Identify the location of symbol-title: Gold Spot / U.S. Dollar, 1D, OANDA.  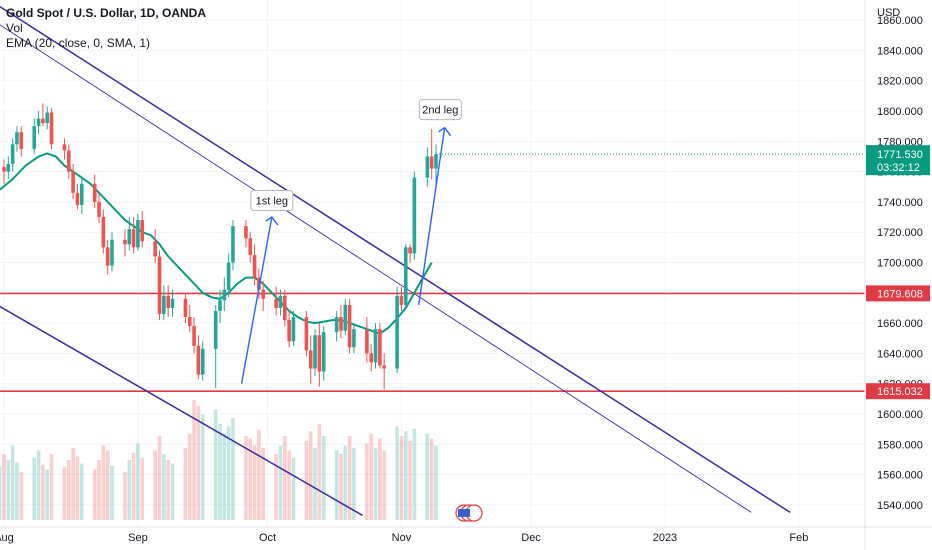
(106, 13).